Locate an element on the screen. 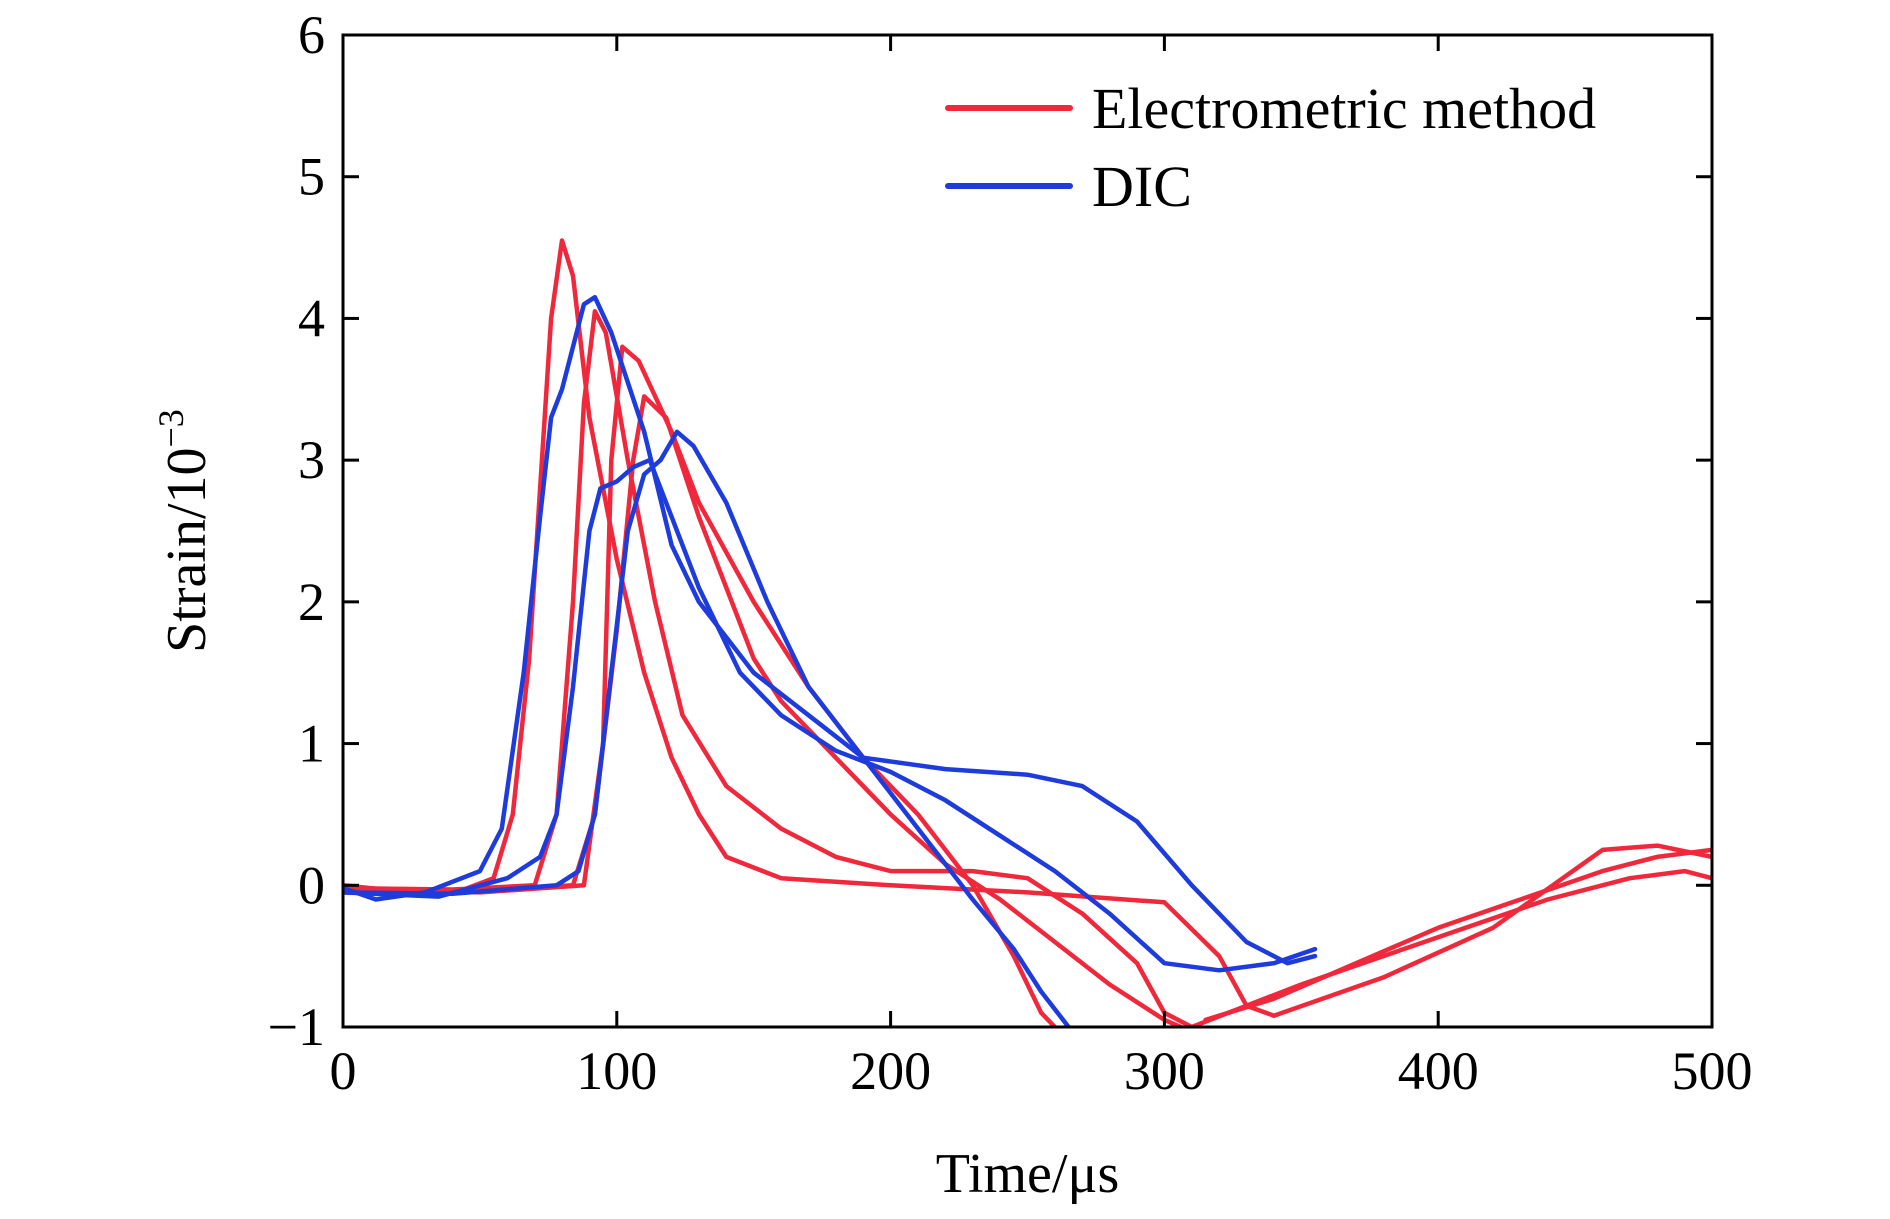 This screenshot has width=1890, height=1219. y-tick-label: 5 is located at coordinates (311, 177).